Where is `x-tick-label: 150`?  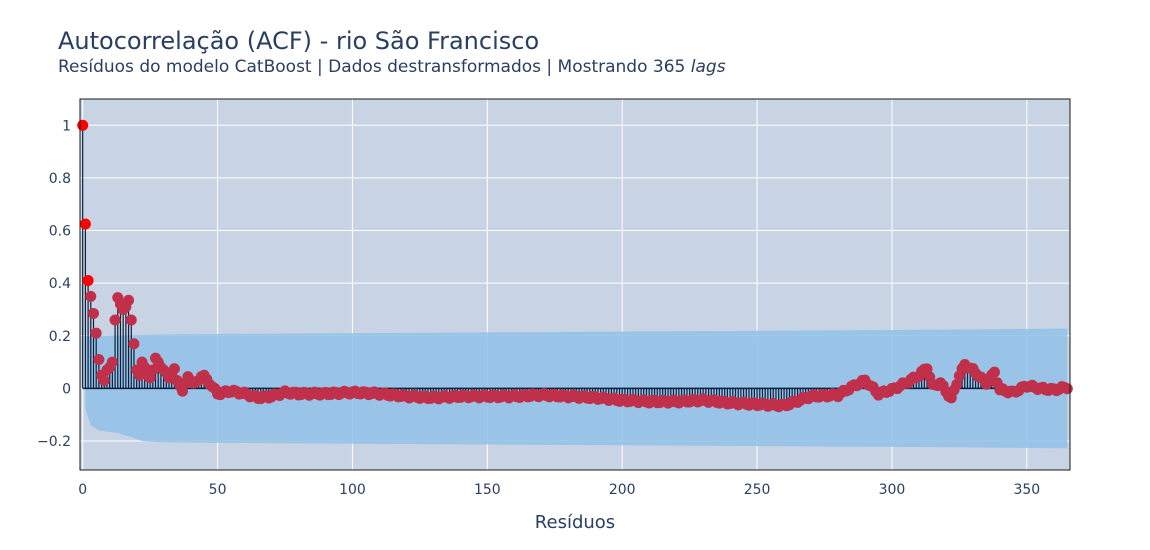 x-tick-label: 150 is located at coordinates (487, 490).